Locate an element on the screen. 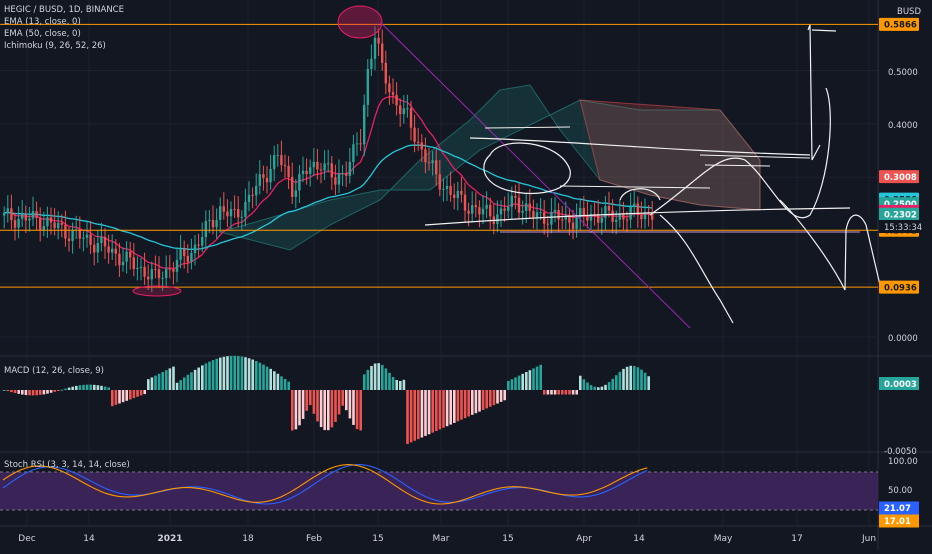  stoch-rsi-layer is located at coordinates (439, 487).